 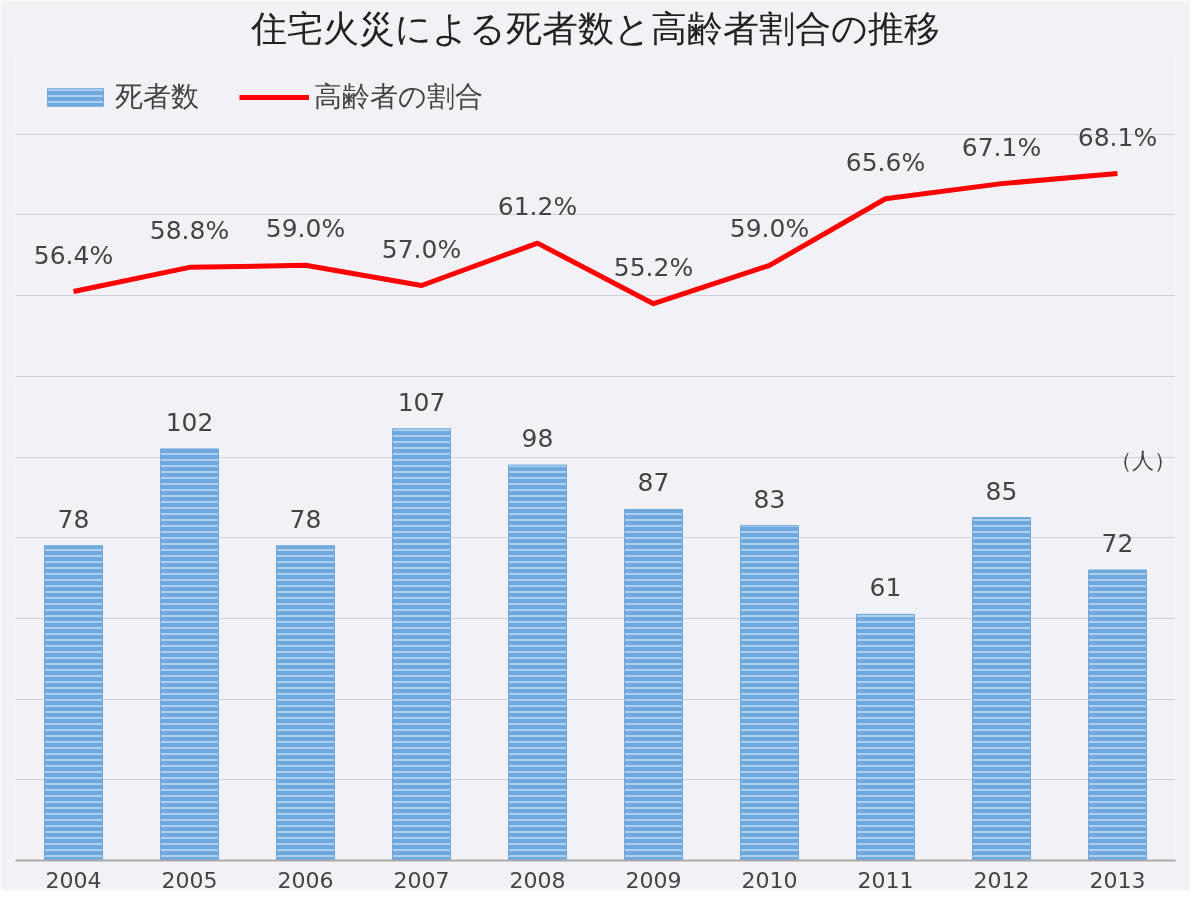 I want to click on data-label: 56.4%, so click(x=73, y=255).